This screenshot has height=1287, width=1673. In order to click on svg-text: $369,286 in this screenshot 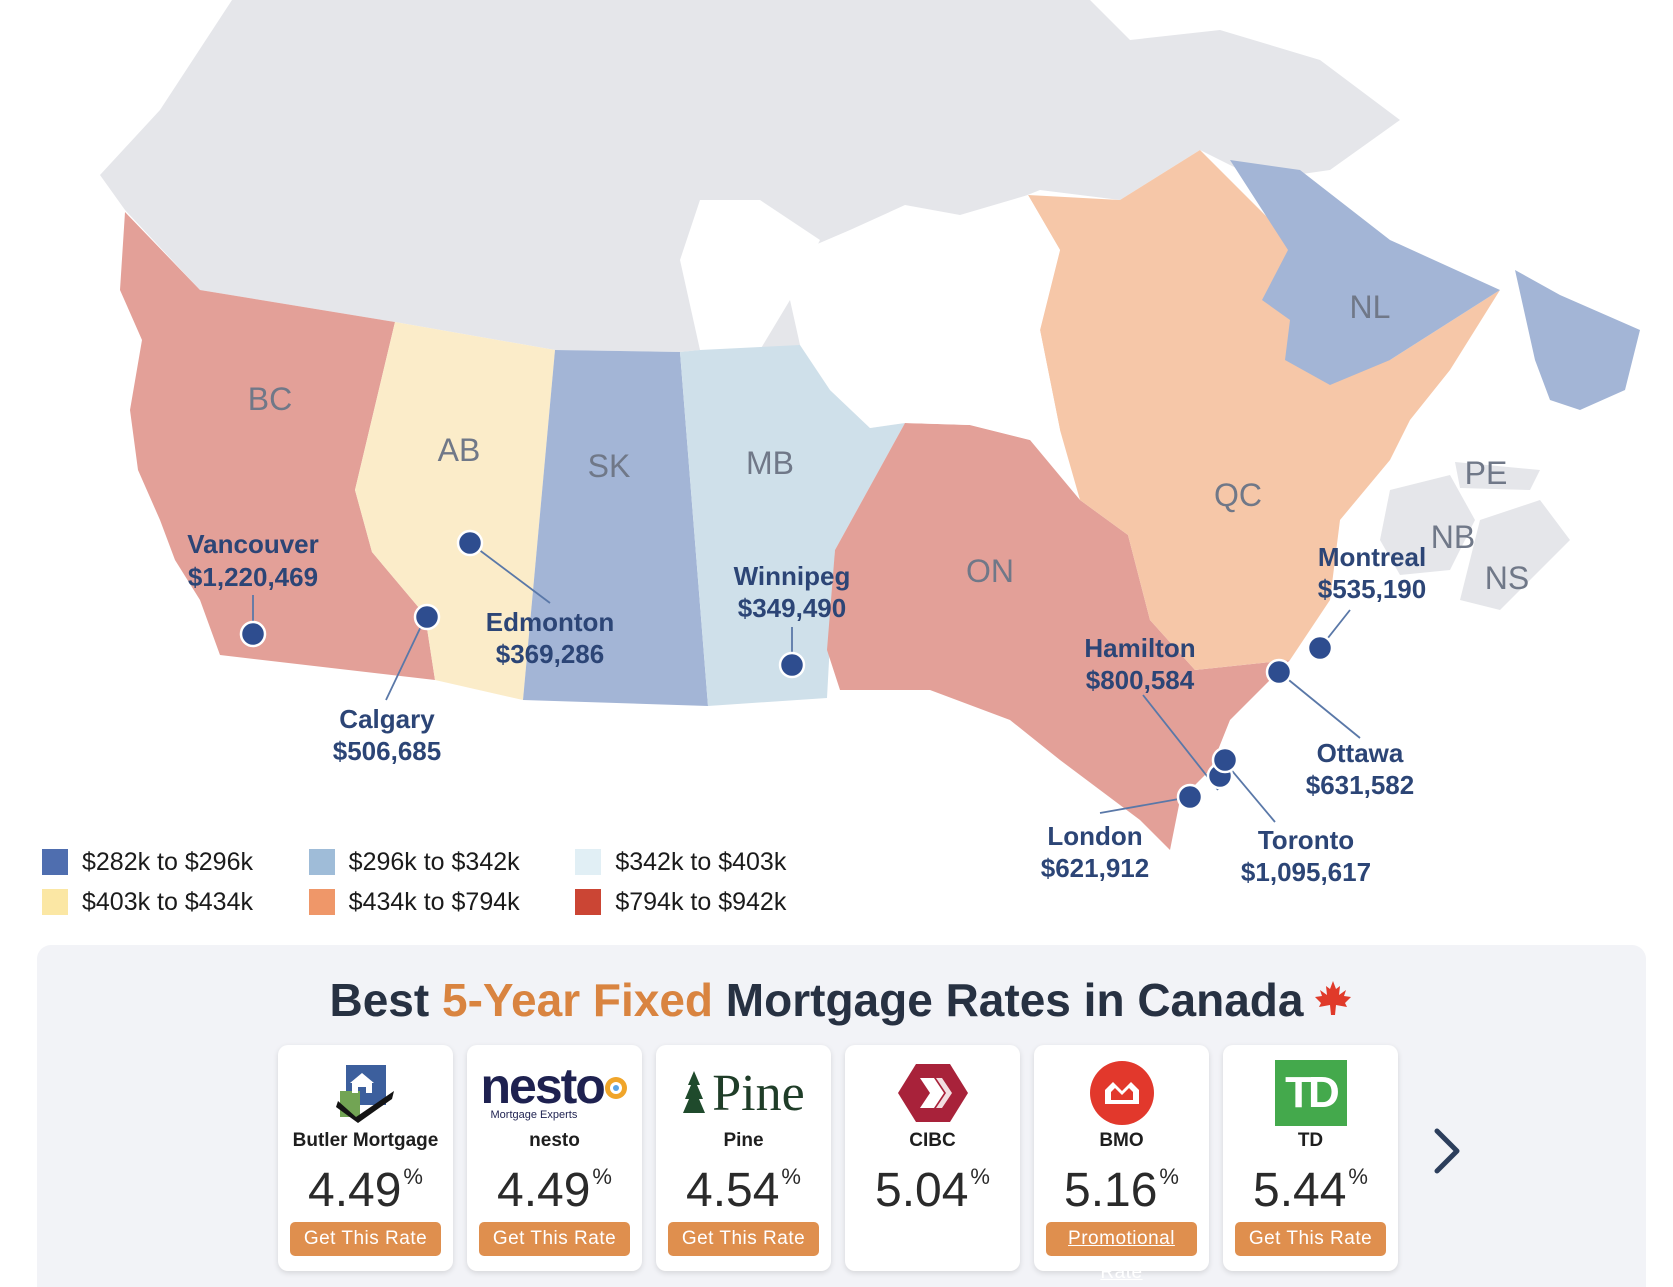, I will do `click(550, 654)`.